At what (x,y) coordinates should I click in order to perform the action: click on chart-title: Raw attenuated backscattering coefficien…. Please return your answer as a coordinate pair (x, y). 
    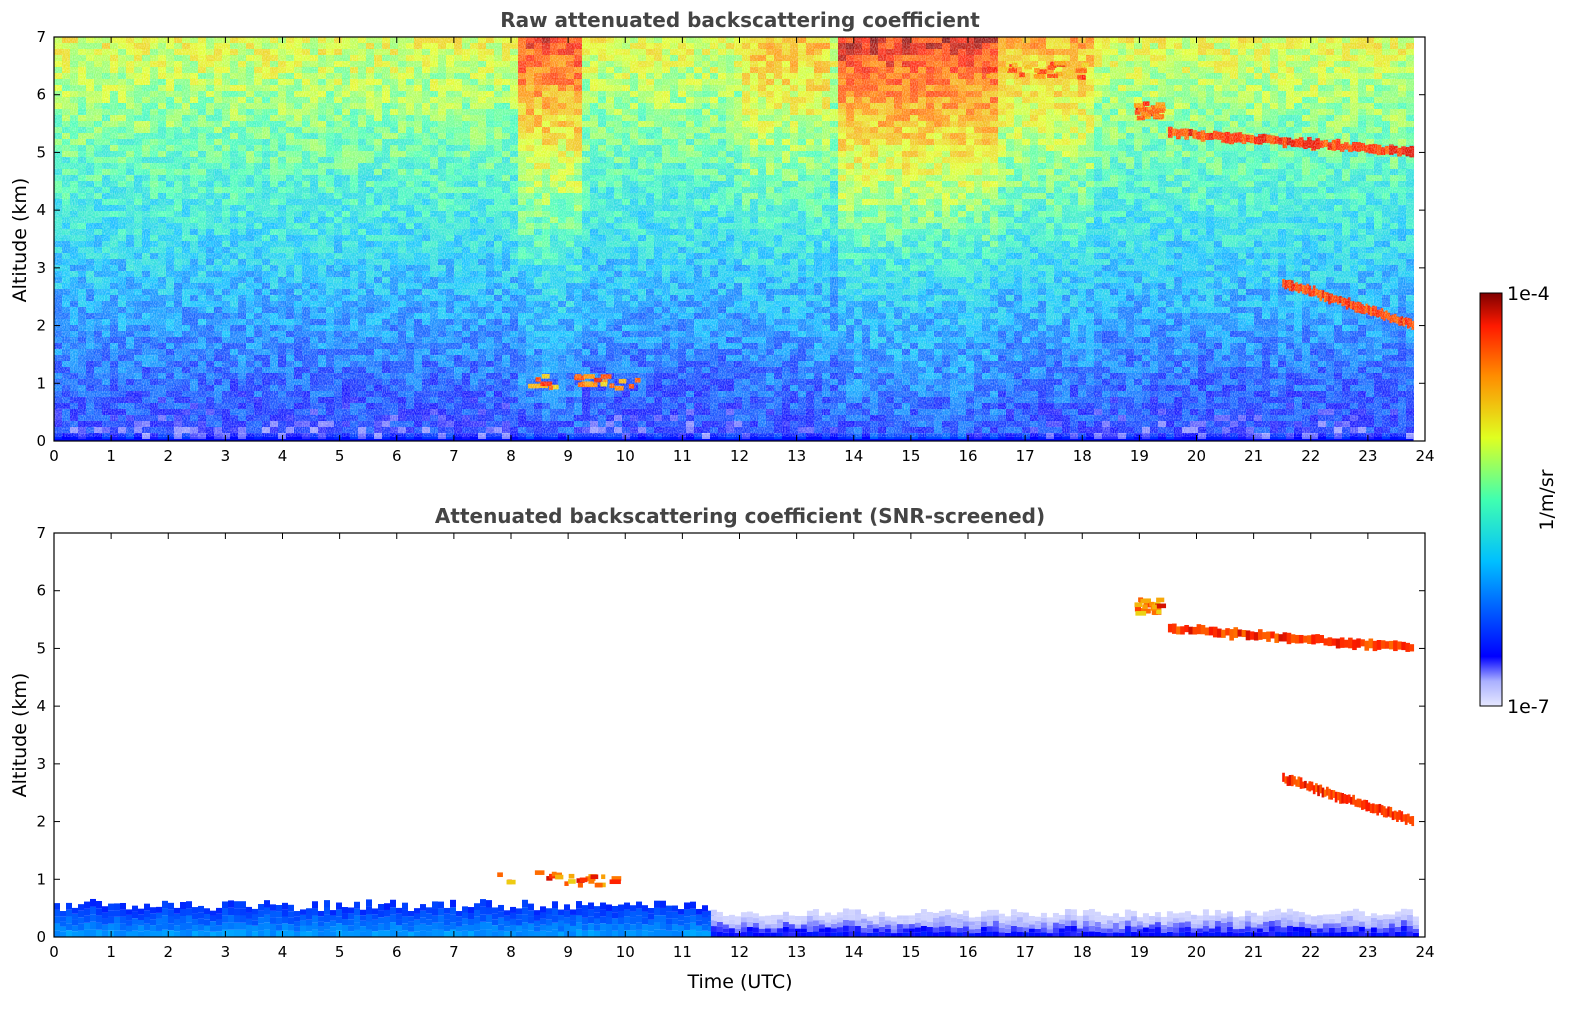
    Looking at the image, I should click on (740, 20).